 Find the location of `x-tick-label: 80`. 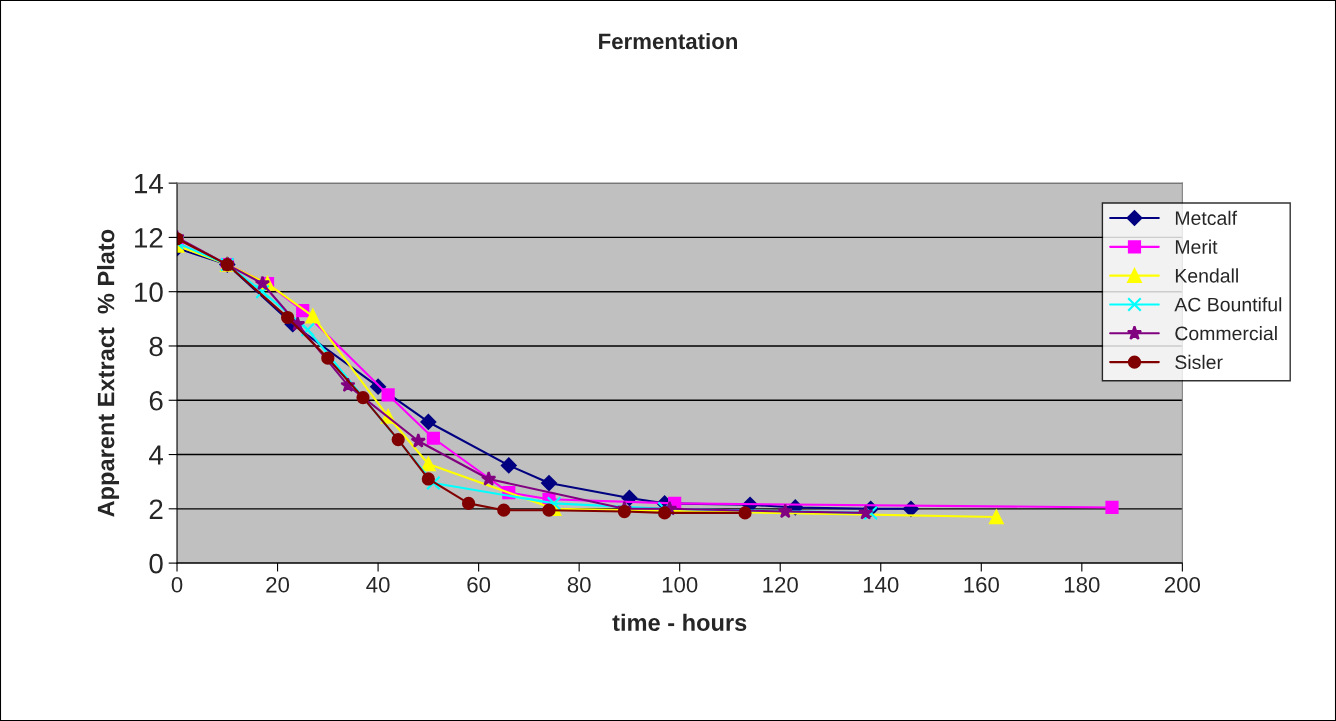

x-tick-label: 80 is located at coordinates (579, 584).